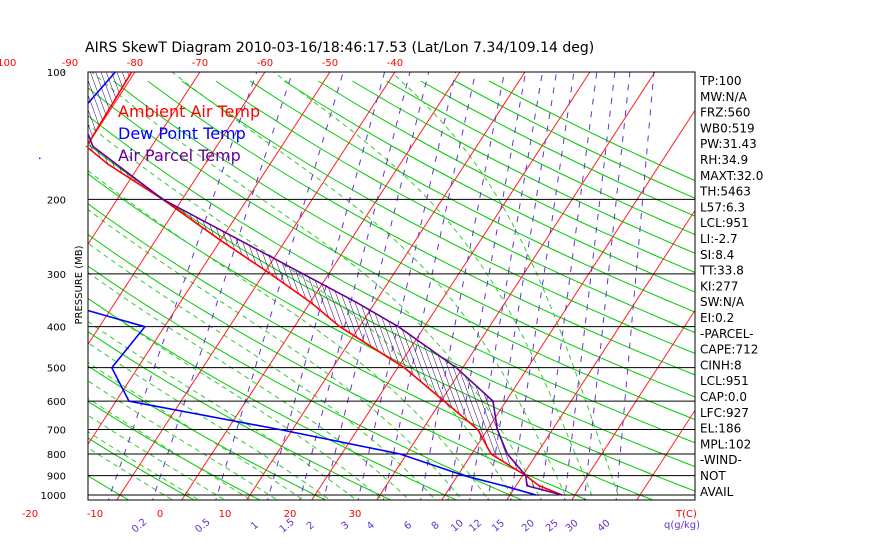 The width and height of the screenshot is (870, 560). Describe the element at coordinates (682, 525) in the screenshot. I see `mixing-ratio-axis-label: q(g/kg)` at that location.